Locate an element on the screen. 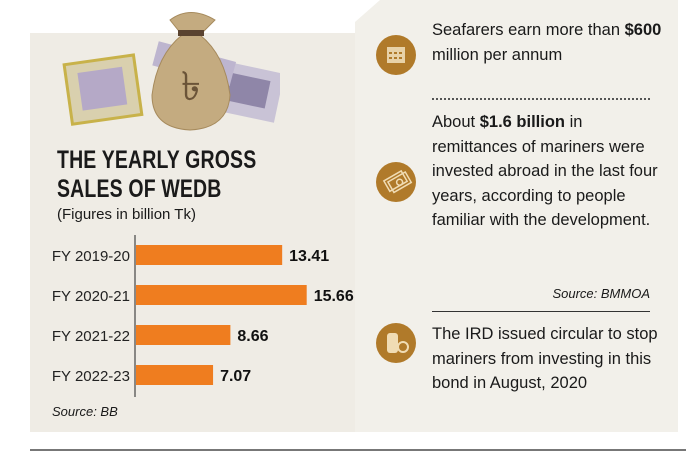 The image size is (686, 453). category-label: FY 2020-21 is located at coordinates (91, 296).